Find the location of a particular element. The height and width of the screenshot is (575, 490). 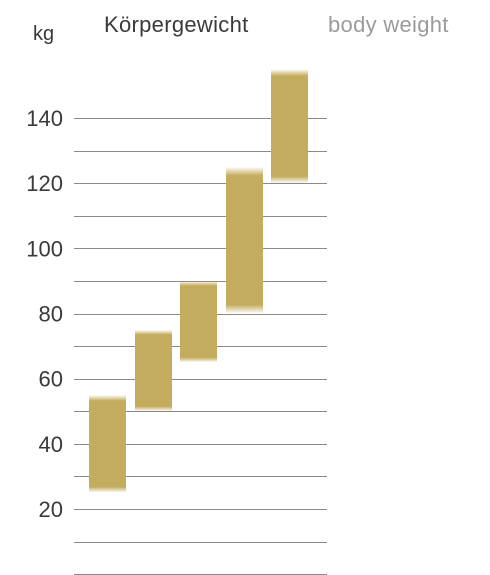

y-tick-labels: 20 40 60 80 100 120 140 is located at coordinates (44, 314).